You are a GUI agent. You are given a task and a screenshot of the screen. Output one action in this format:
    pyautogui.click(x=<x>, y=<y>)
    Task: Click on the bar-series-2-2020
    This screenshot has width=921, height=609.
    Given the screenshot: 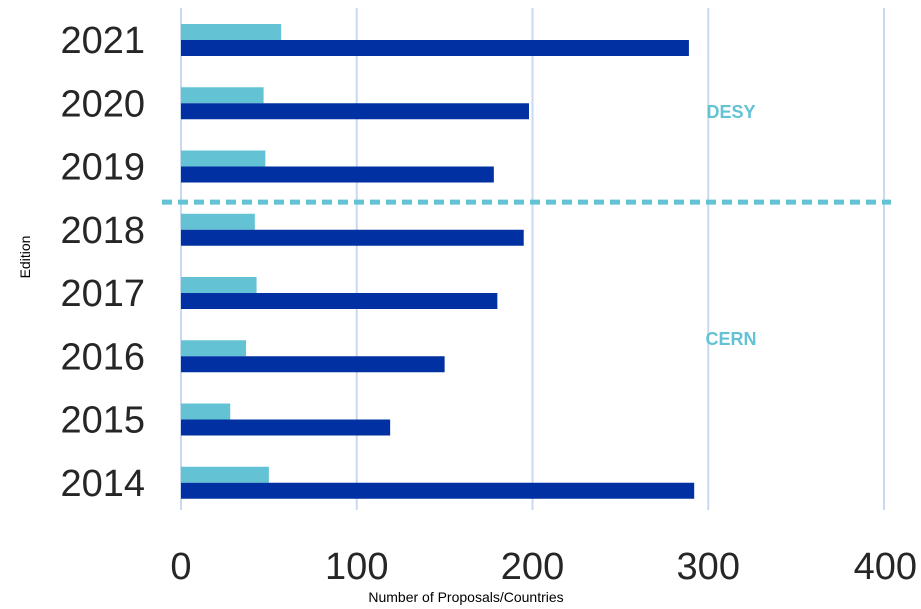 What is the action you would take?
    pyautogui.click(x=355, y=111)
    